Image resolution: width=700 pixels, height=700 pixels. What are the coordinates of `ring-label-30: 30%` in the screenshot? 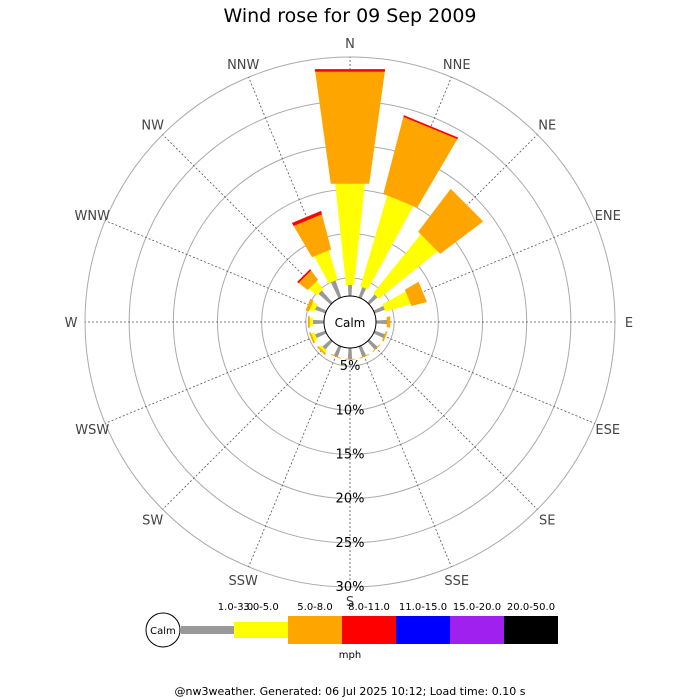 It's located at (350, 587).